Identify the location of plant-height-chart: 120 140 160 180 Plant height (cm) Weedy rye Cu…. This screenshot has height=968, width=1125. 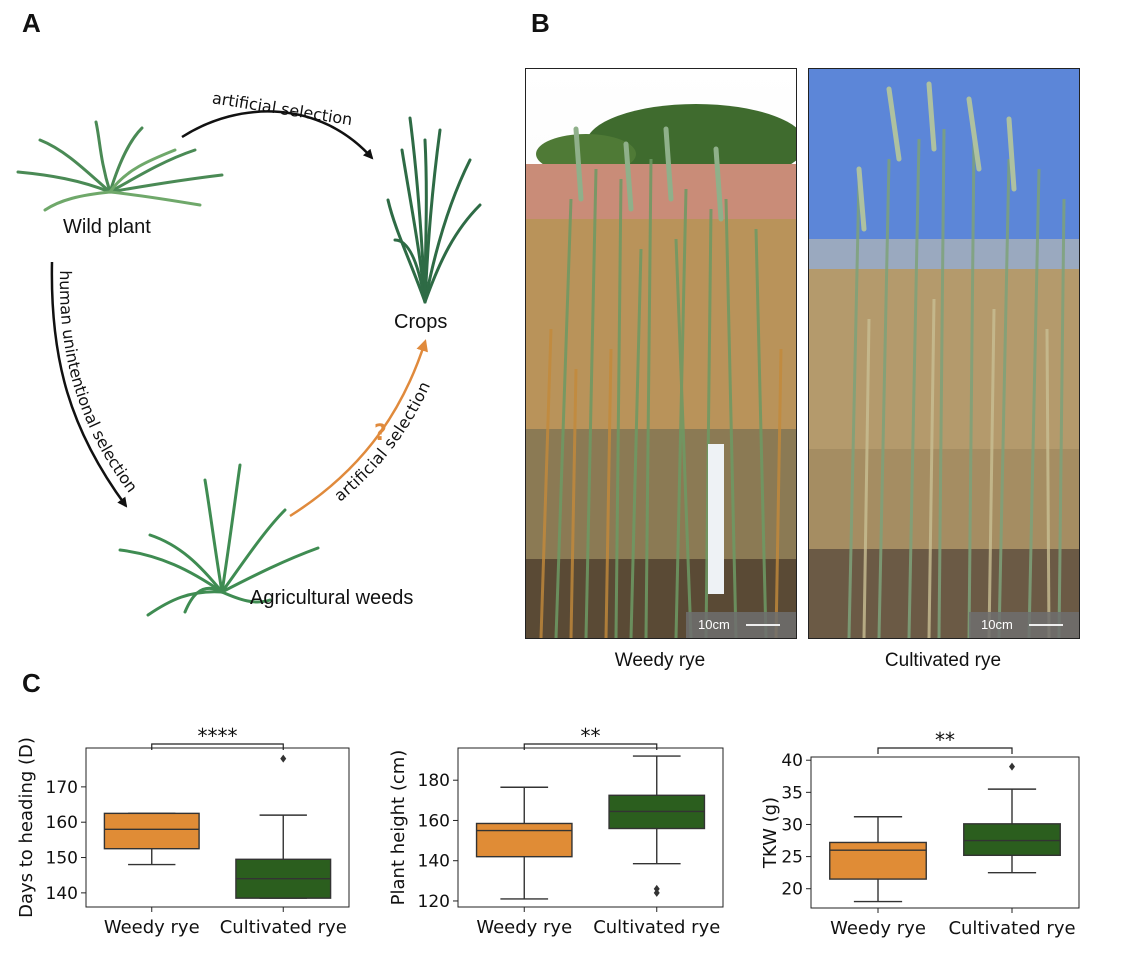
(556, 831).